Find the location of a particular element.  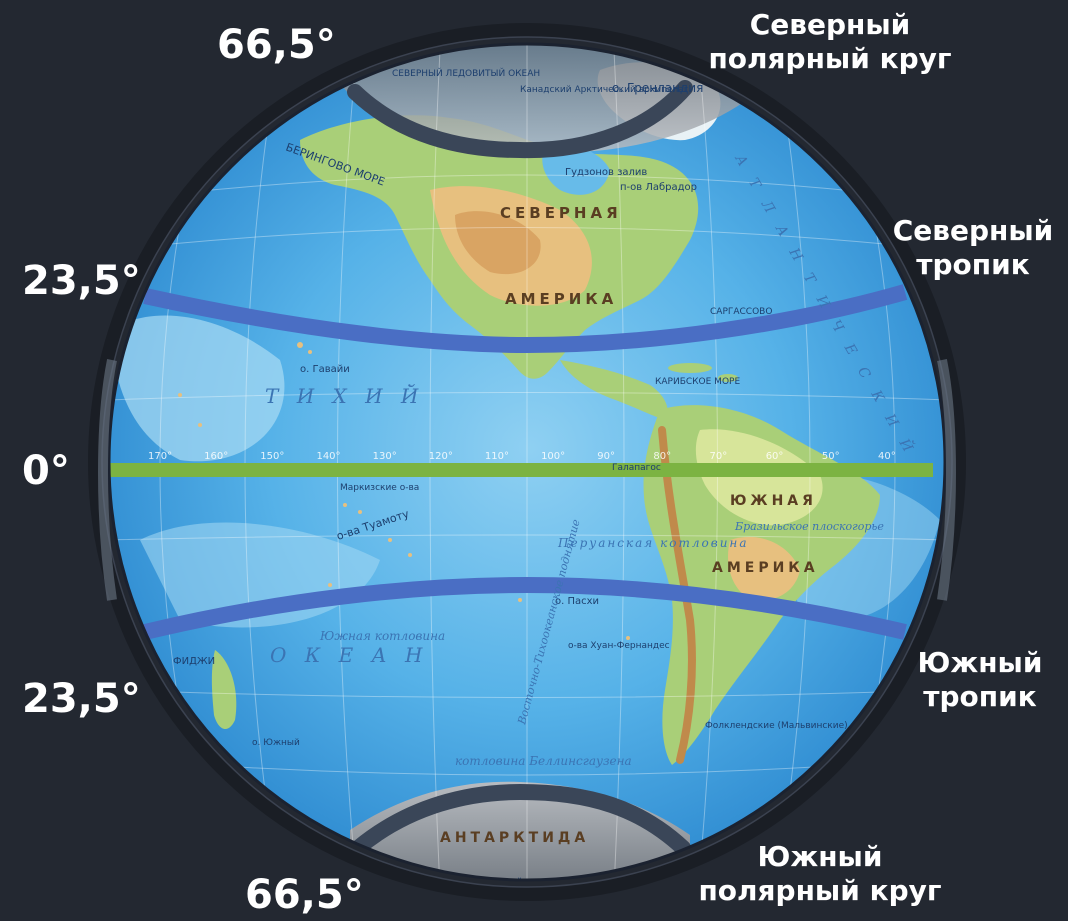

longitude-label: 100° is located at coordinates (553, 456).